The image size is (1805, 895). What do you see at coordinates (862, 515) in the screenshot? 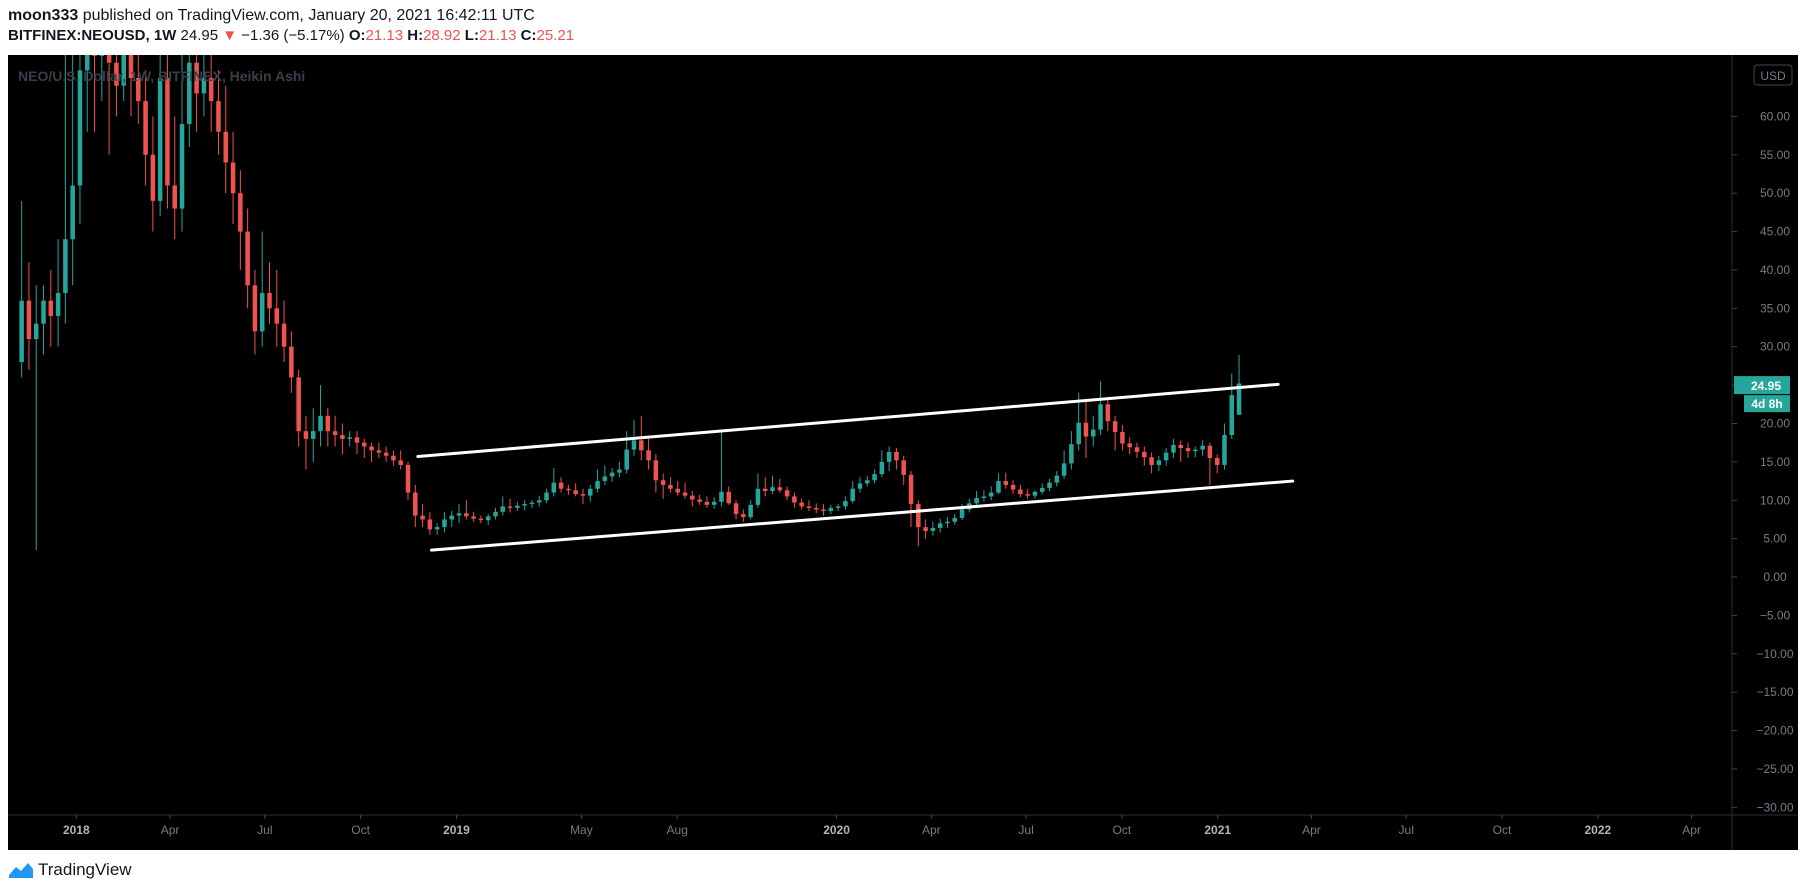
I see `channel-trendline` at bounding box center [862, 515].